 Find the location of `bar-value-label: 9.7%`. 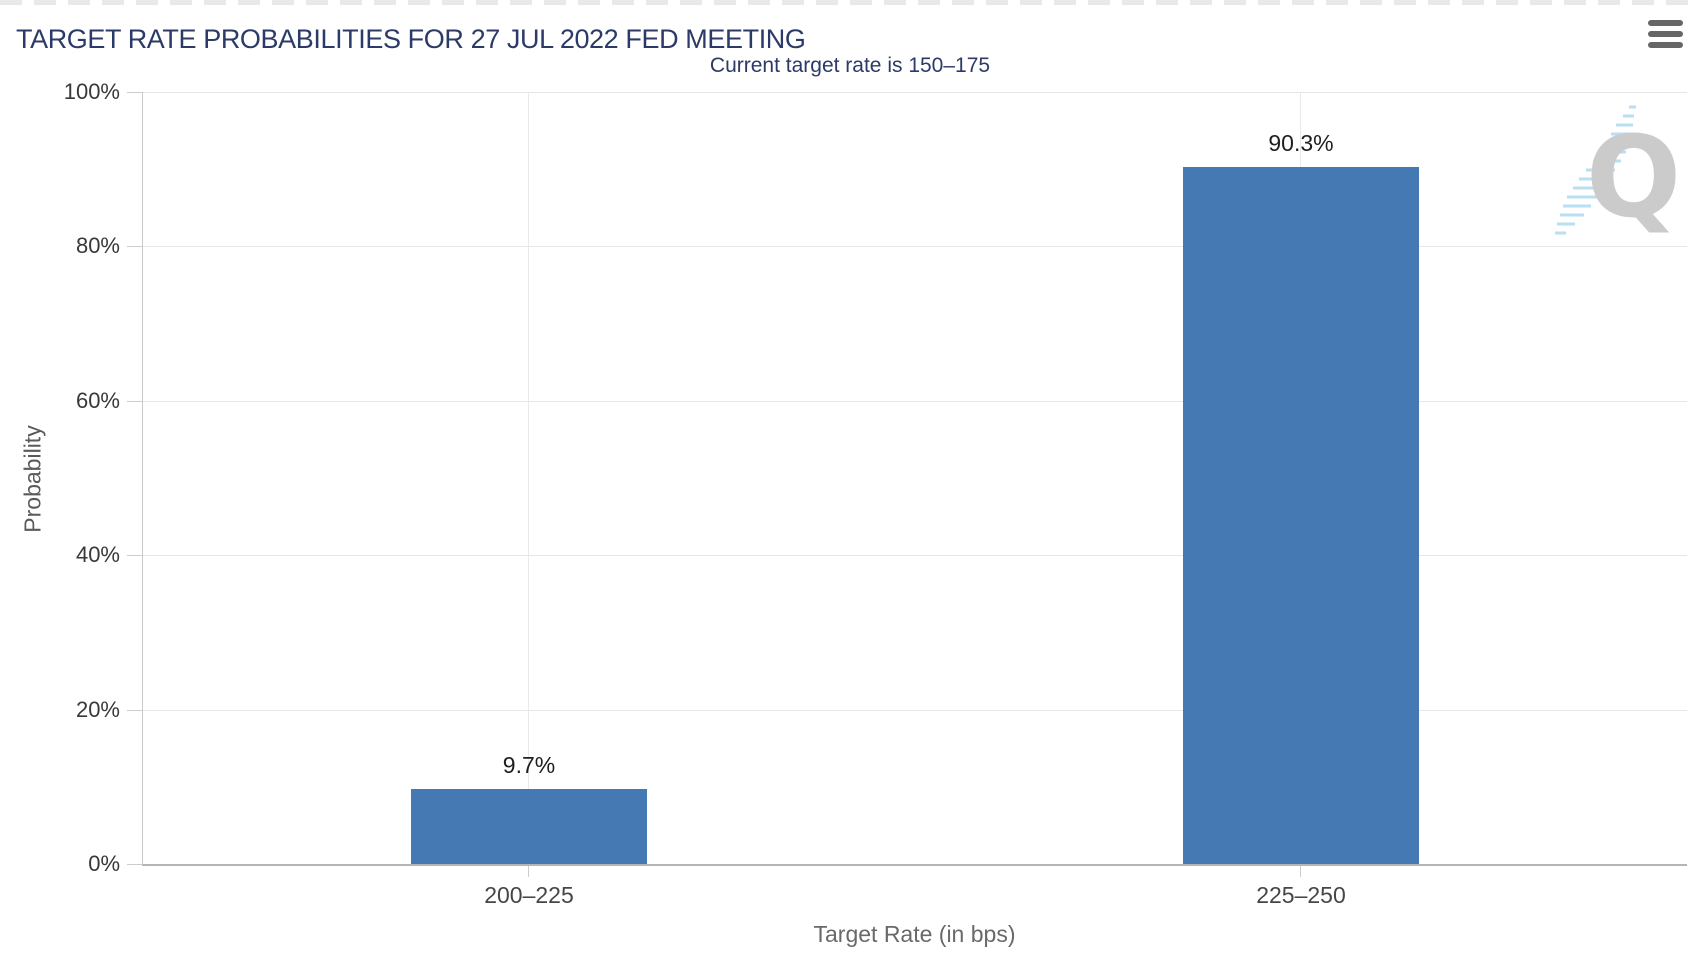

bar-value-label: 9.7% is located at coordinates (529, 765).